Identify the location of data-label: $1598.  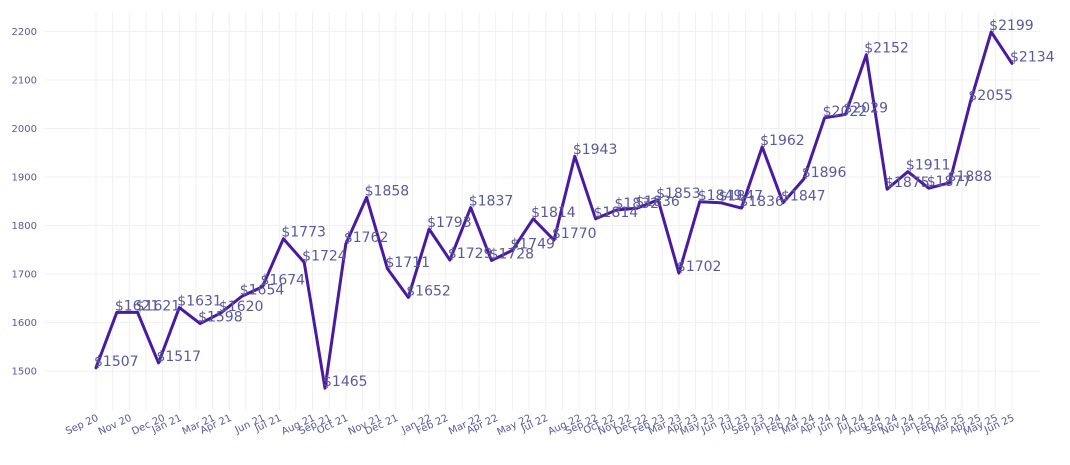
(220, 318).